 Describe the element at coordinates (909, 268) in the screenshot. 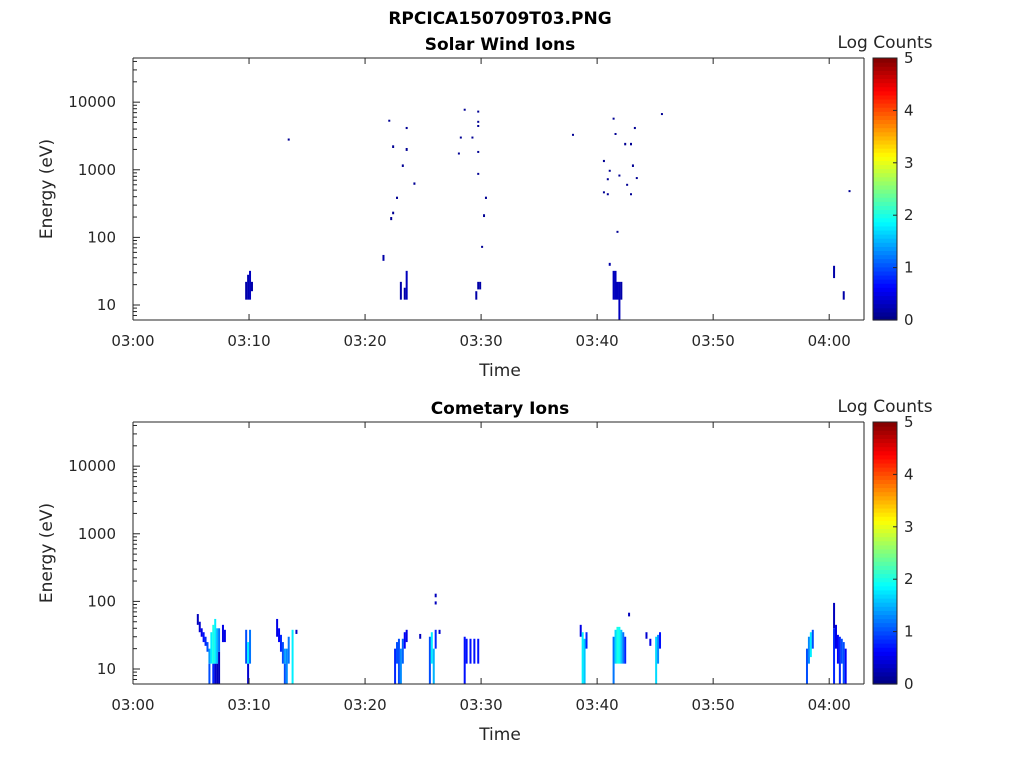

I see `colorbar-tick-label: 1` at that location.